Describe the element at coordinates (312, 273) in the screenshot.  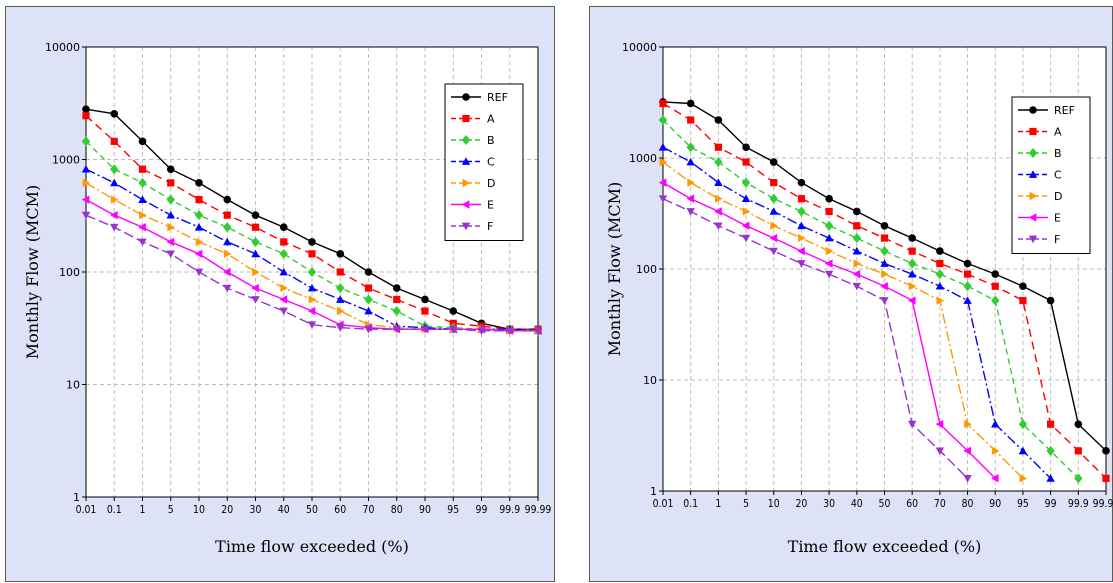
I see `series-f` at that location.